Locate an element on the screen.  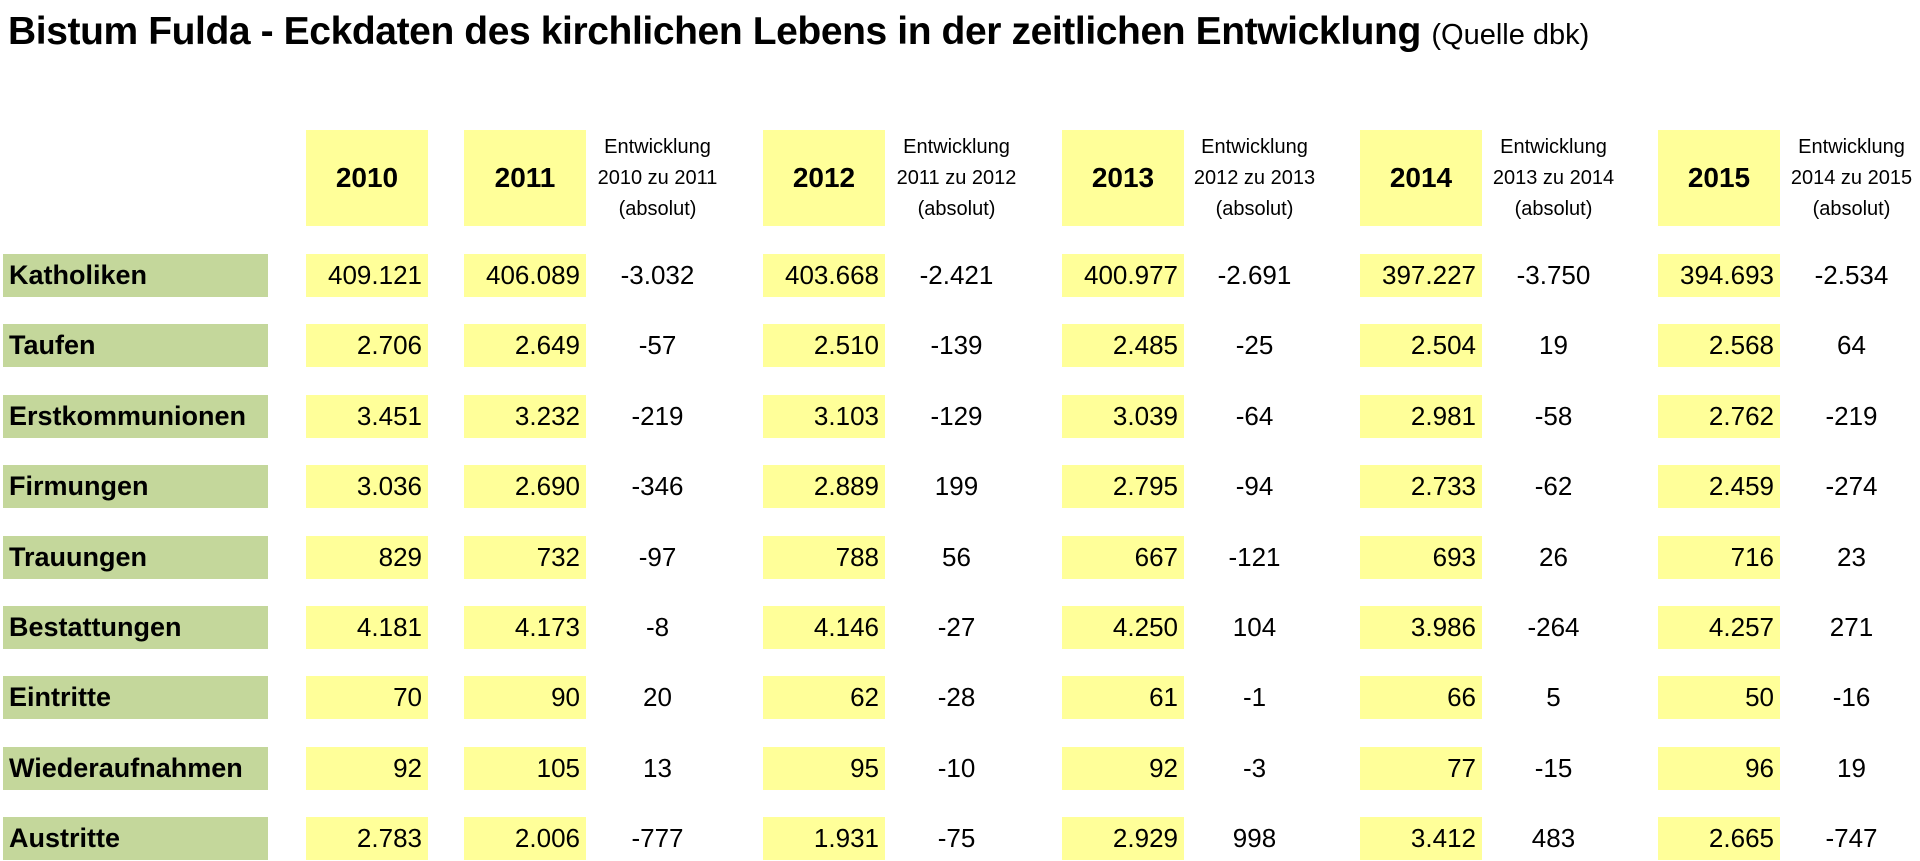
value-cell: 66 is located at coordinates (1421, 697).